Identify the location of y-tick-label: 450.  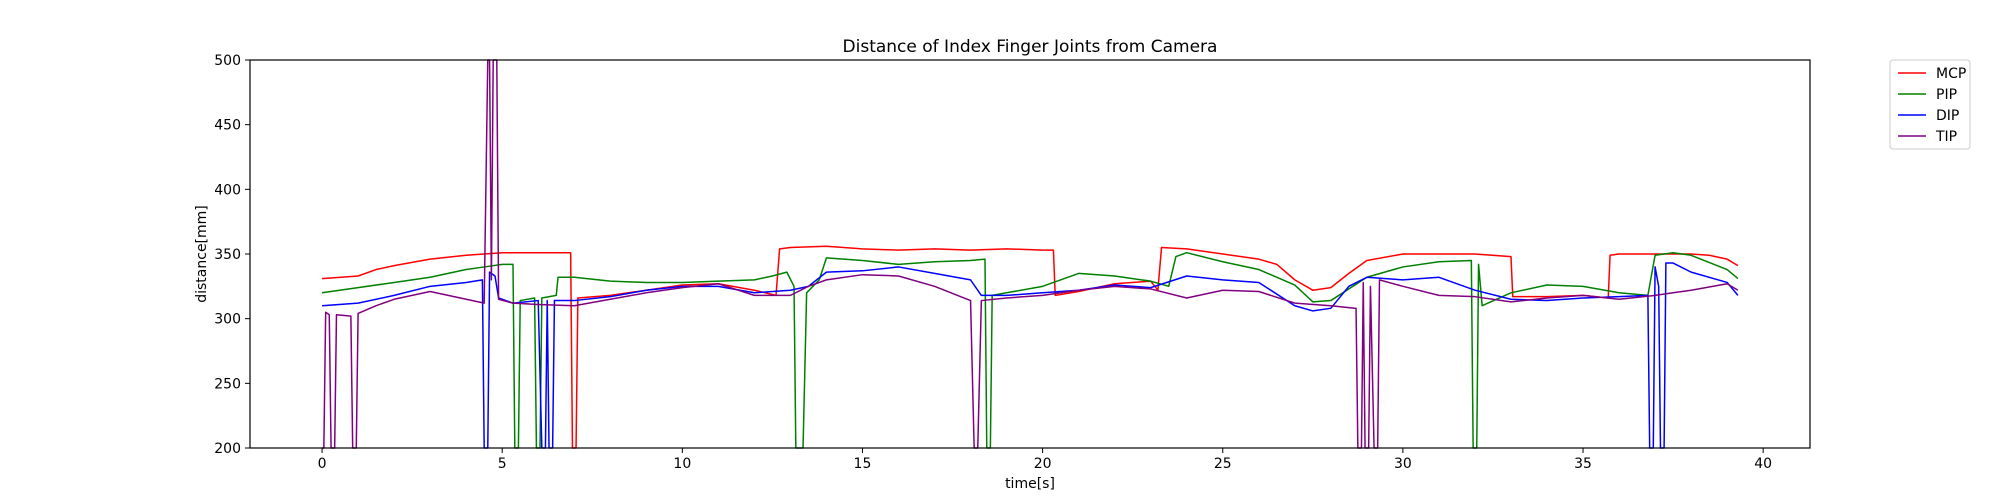
(227, 126).